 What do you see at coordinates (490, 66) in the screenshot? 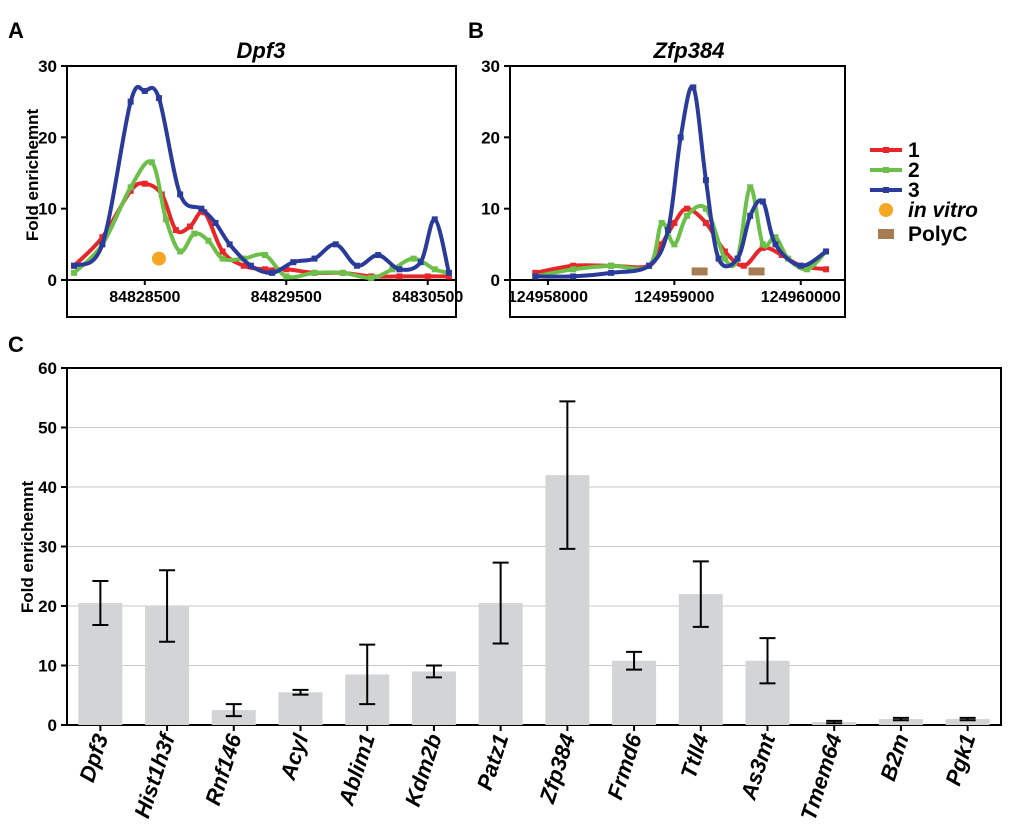
I see `chart-b-y-tick-label: 30` at bounding box center [490, 66].